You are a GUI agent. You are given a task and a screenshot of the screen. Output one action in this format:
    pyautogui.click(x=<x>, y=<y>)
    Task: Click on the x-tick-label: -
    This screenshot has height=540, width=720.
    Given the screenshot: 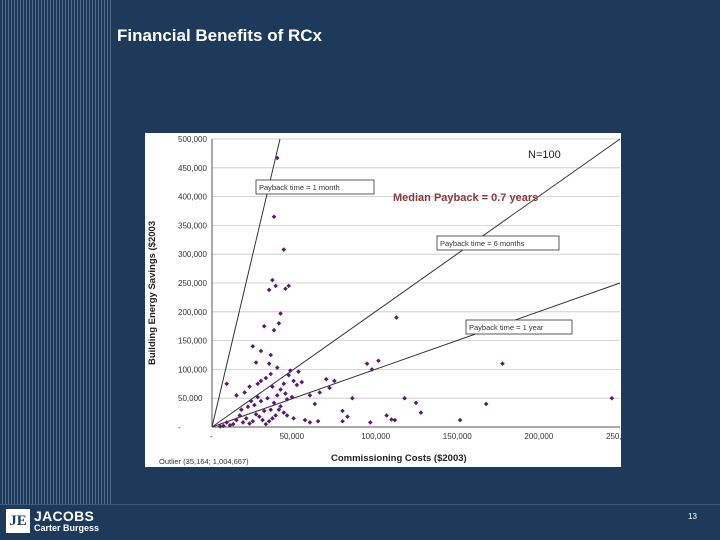 What is the action you would take?
    pyautogui.click(x=211, y=436)
    